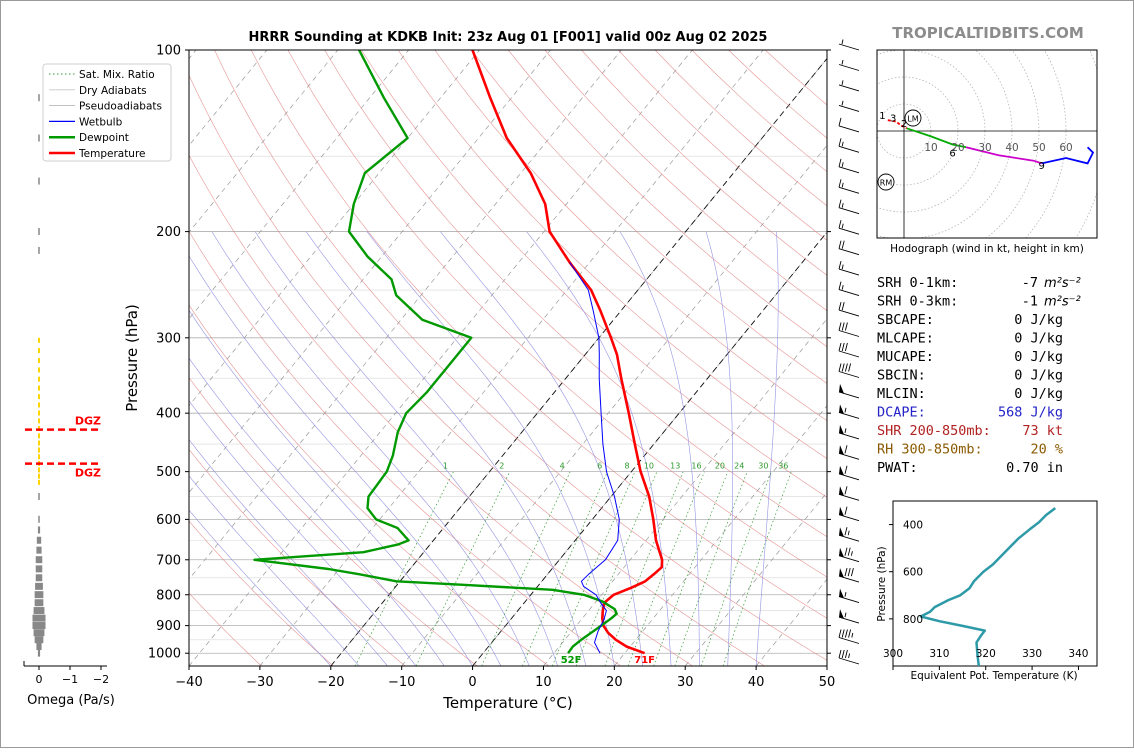  Describe the element at coordinates (913, 526) in the screenshot. I see `theta-e-y-tick-label: 400` at that location.